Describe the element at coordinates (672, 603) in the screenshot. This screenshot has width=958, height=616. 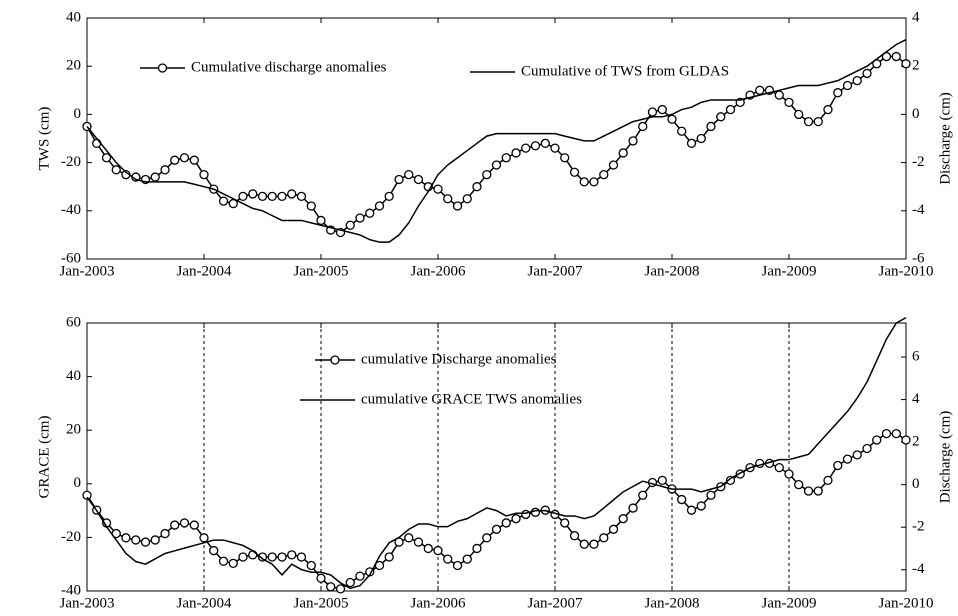
I see `x-tick-label: Jan-2008` at that location.